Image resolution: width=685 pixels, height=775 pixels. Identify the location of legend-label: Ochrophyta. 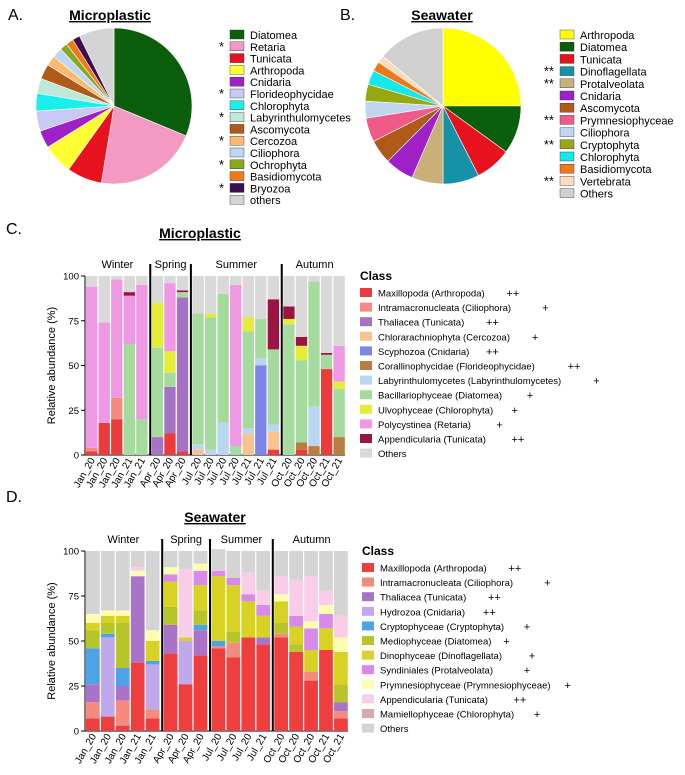
(279, 166).